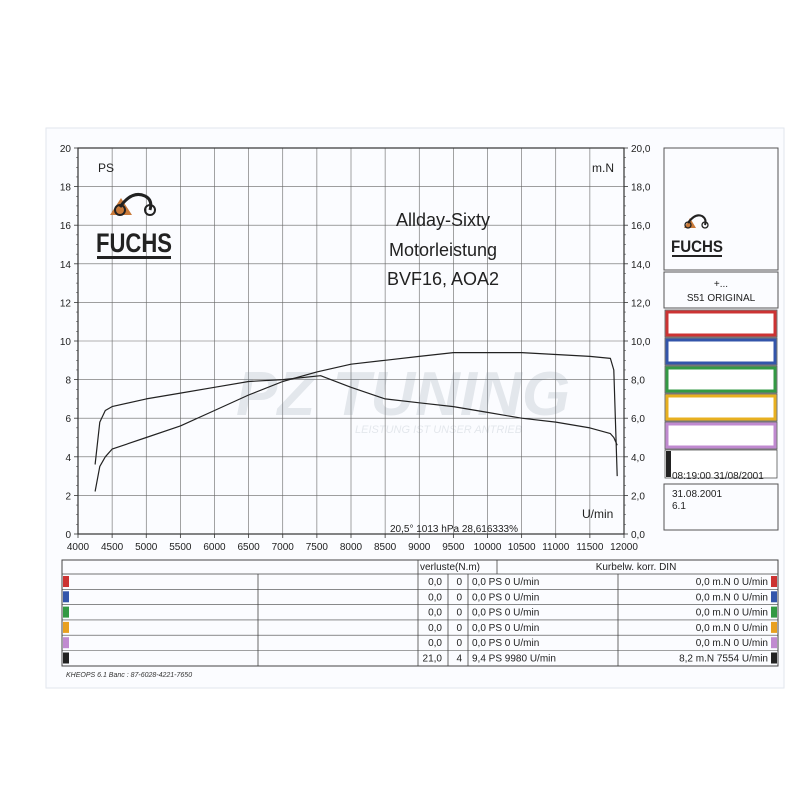  What do you see at coordinates (721, 209) in the screenshot?
I see `side-logo-box` at bounding box center [721, 209].